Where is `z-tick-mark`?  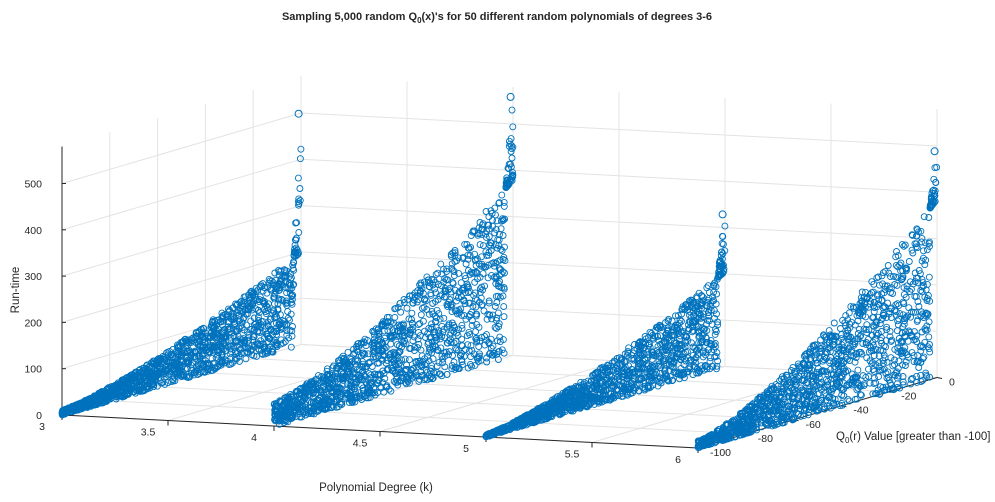
z-tick-mark is located at coordinates (939, 378).